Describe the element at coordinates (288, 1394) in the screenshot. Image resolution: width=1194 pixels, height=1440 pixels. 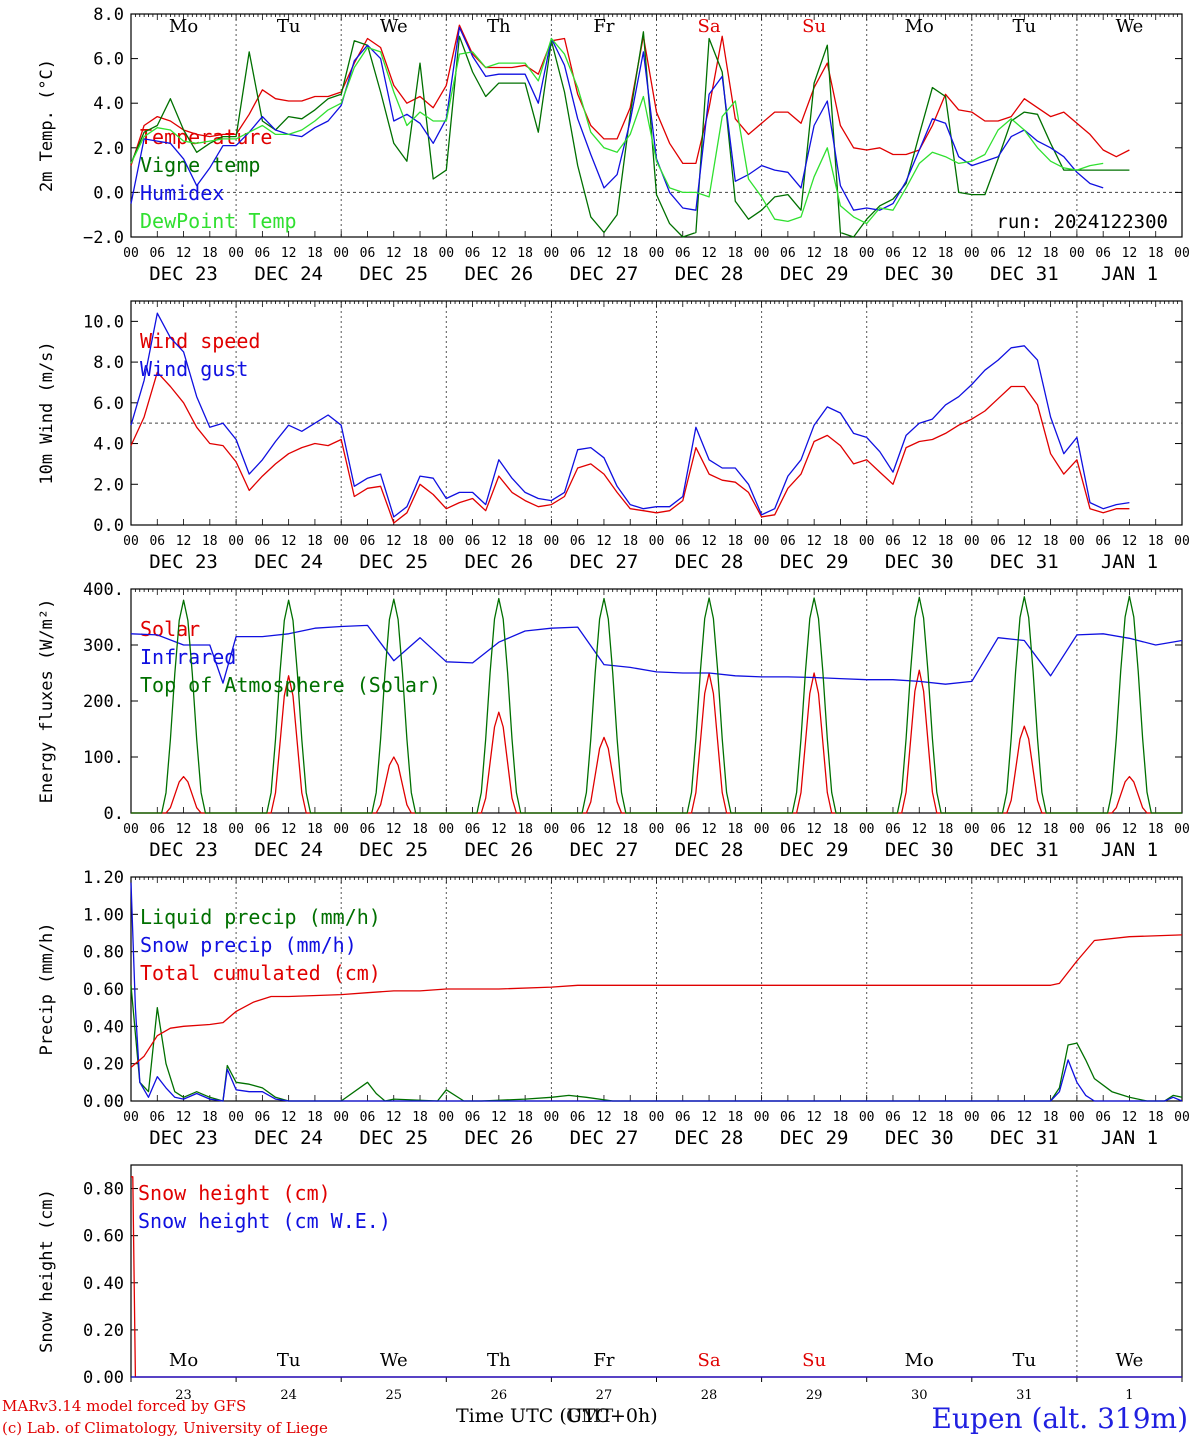
I see `day-number: 24` at that location.